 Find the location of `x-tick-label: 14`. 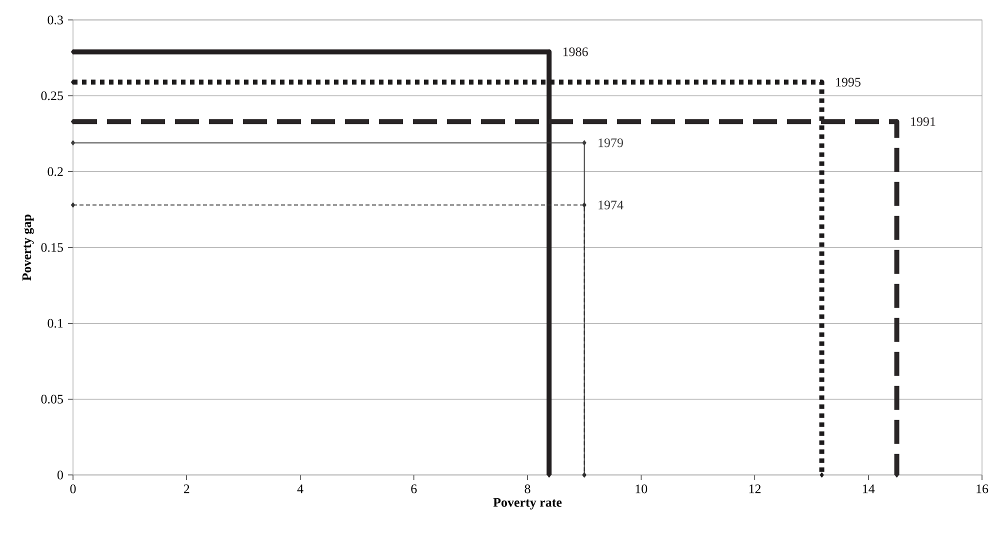

x-tick-label: 14 is located at coordinates (869, 489).